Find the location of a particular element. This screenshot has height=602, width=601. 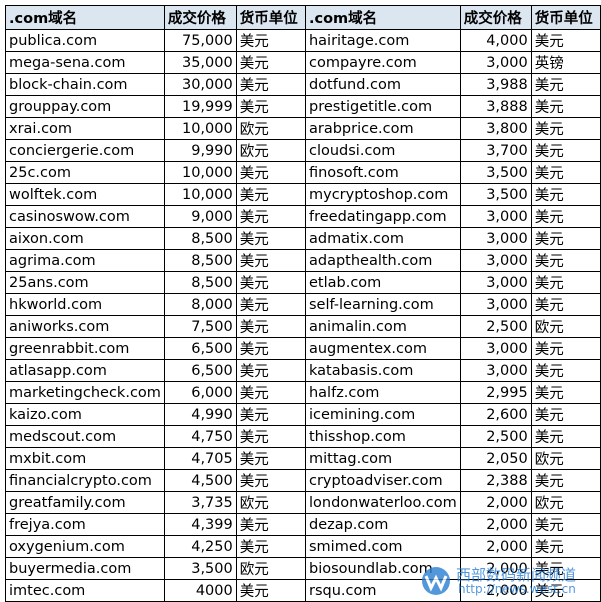

domain-cell: dotfund.com is located at coordinates (382, 84).